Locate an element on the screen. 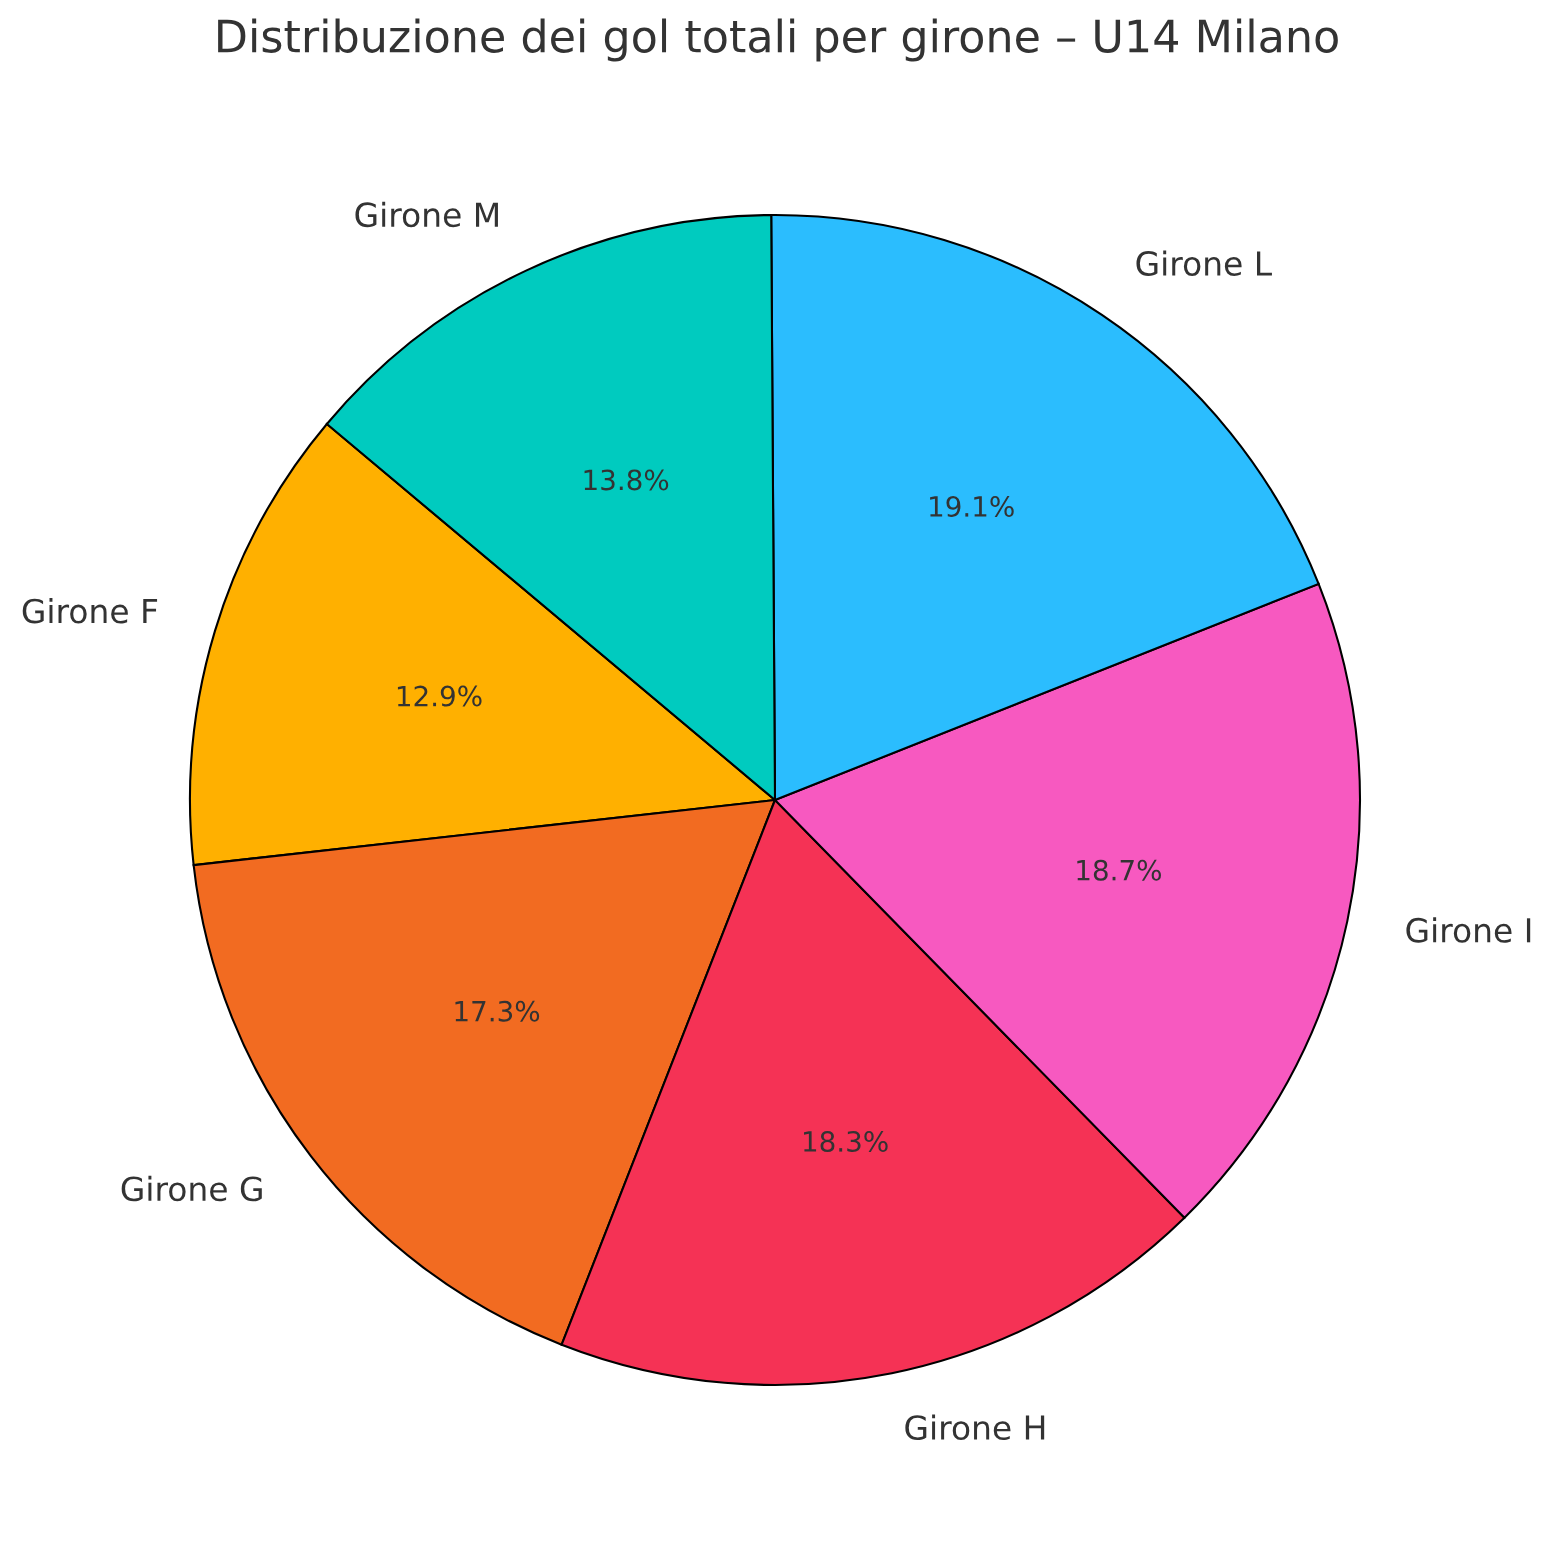 Image resolution: width=1554 pixels, height=1550 pixels. data-label: 13.8% is located at coordinates (626, 480).